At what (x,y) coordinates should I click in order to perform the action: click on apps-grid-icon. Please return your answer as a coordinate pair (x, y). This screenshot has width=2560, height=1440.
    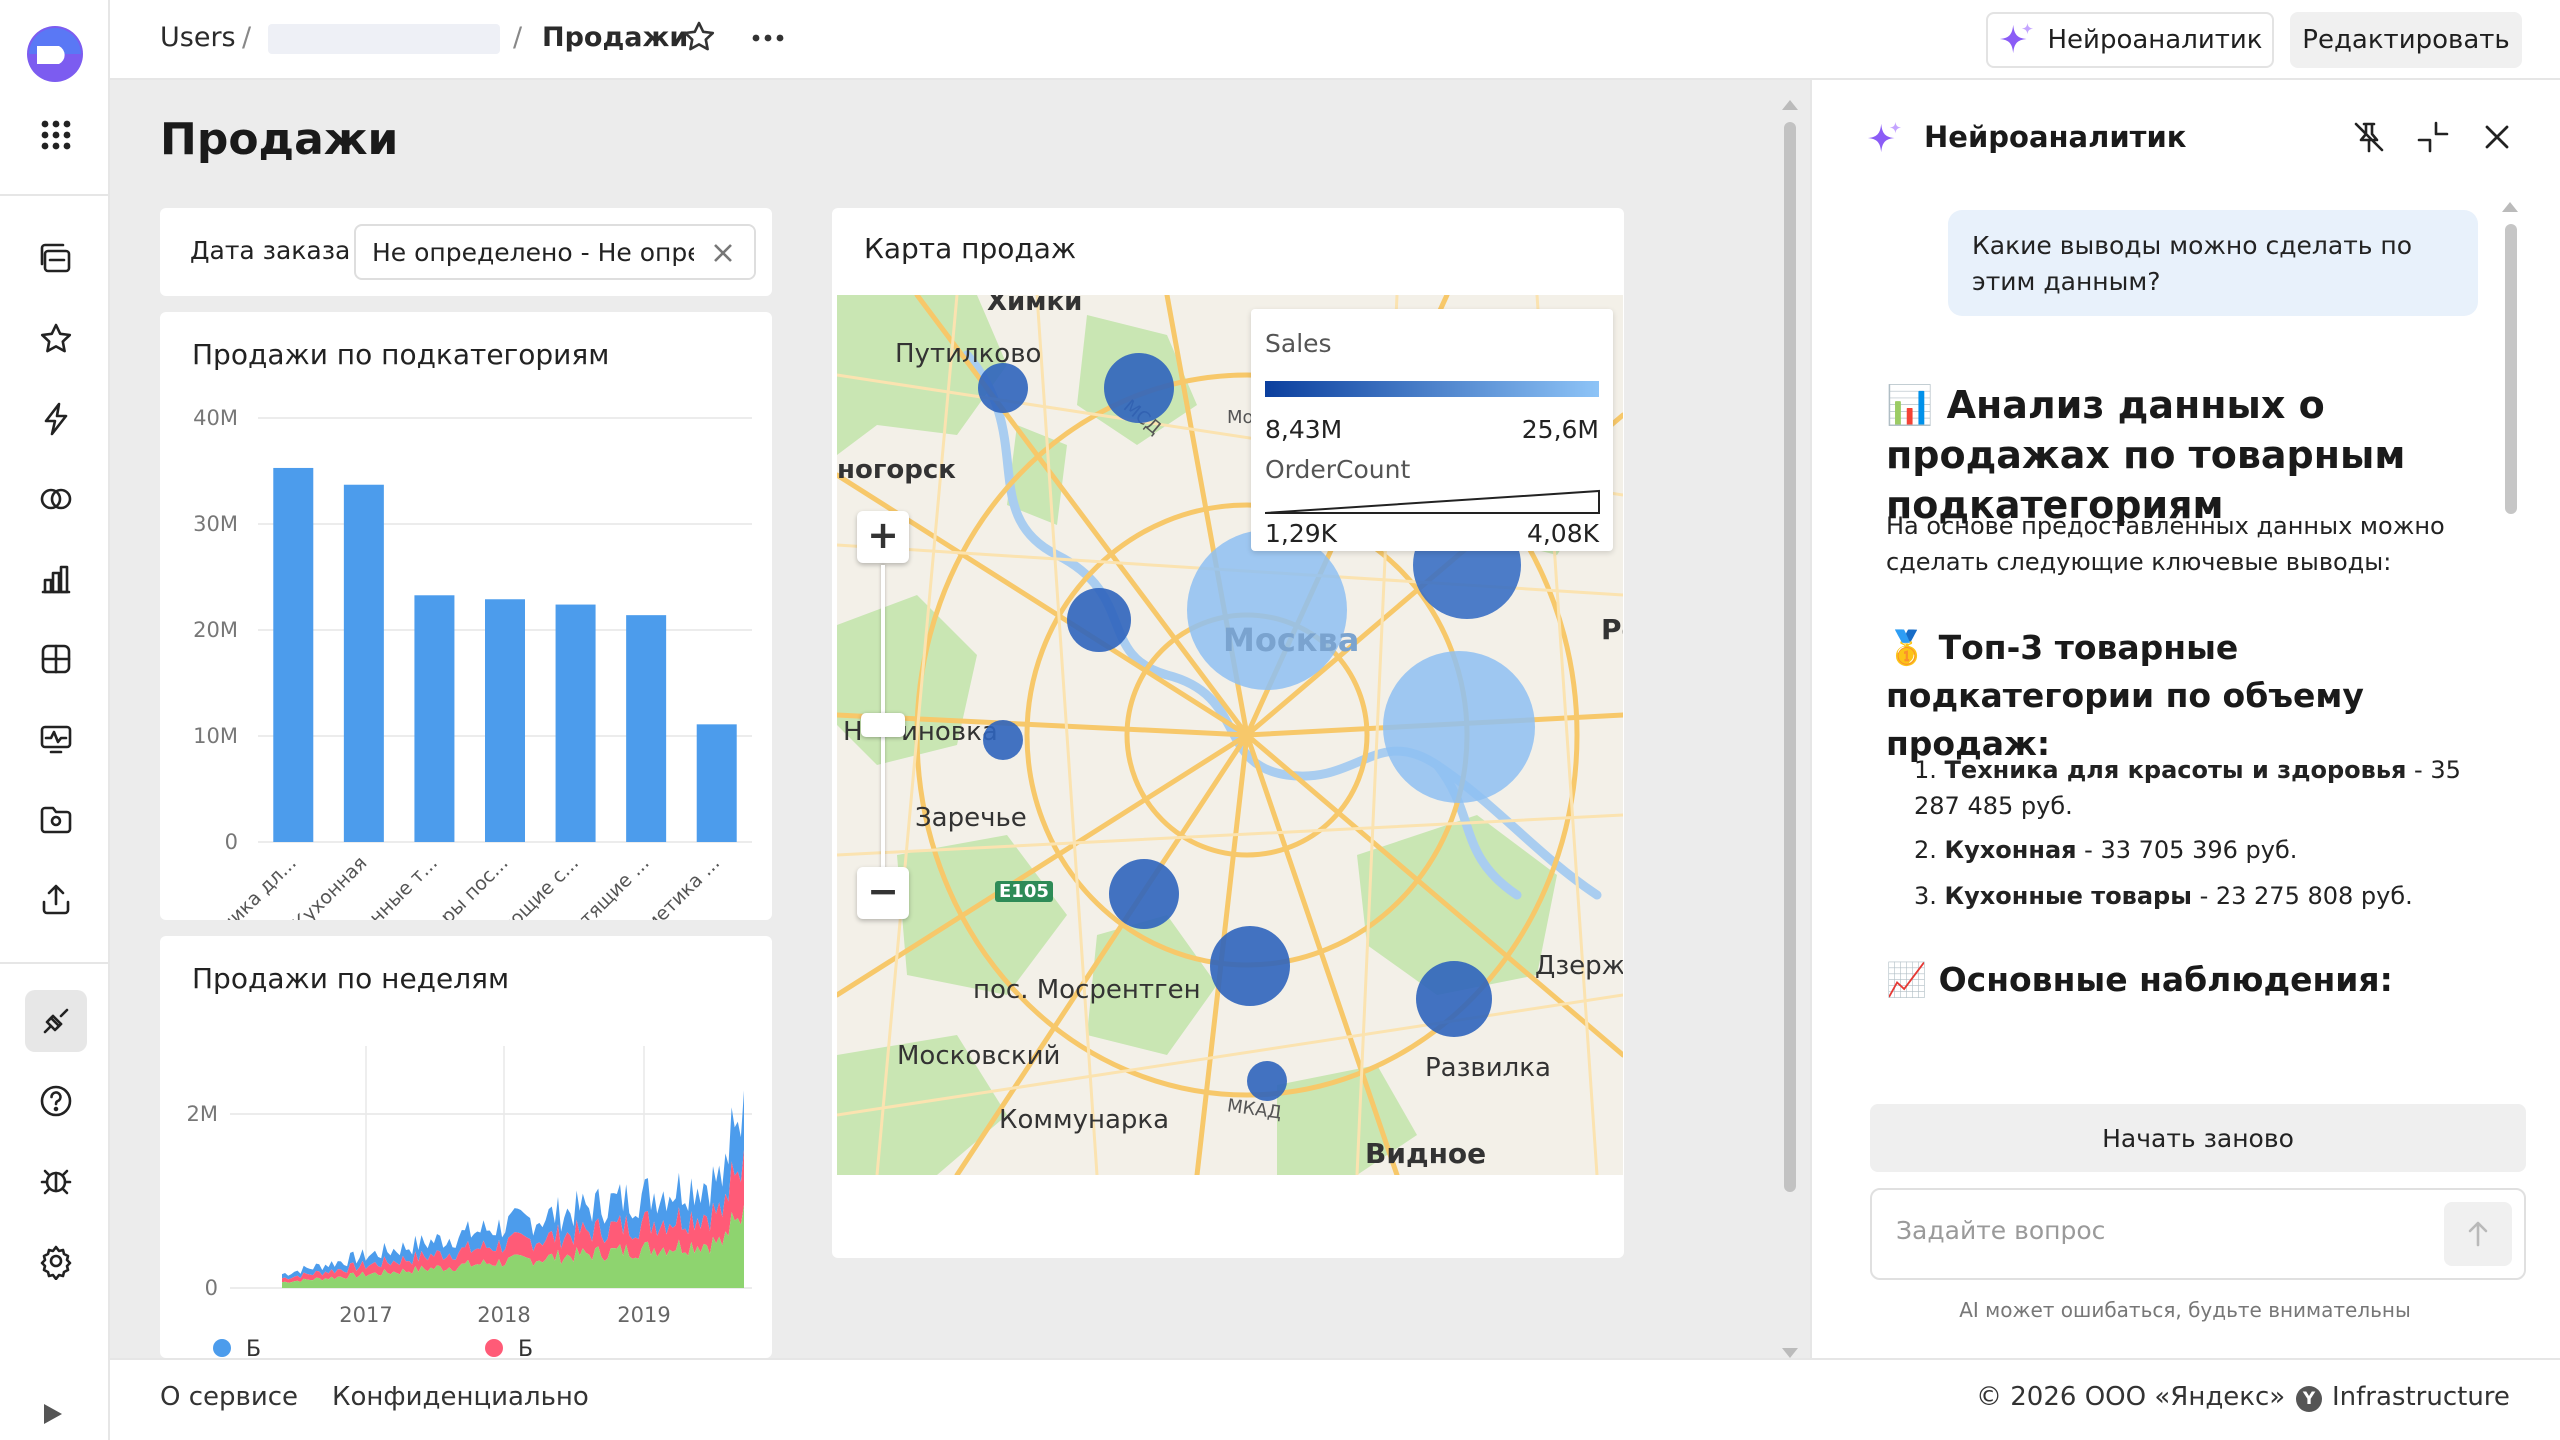
    Looking at the image, I should click on (56, 135).